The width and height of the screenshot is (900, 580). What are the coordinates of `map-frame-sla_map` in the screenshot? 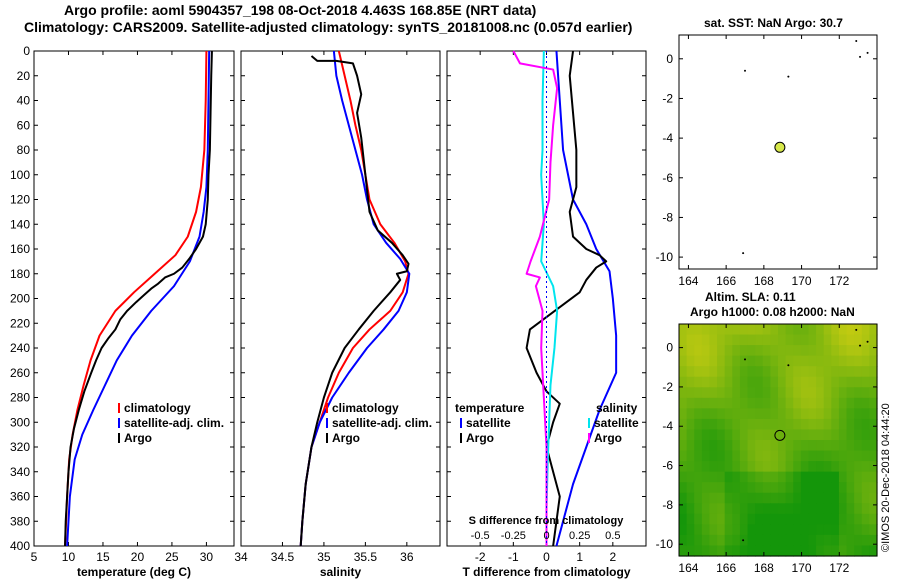 It's located at (778, 440).